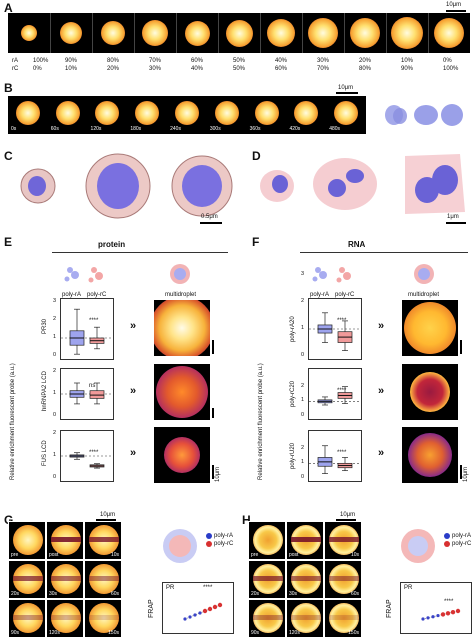  What do you see at coordinates (54, 633) in the screenshot?
I see `frap-time-label: 120s` at bounding box center [54, 633].